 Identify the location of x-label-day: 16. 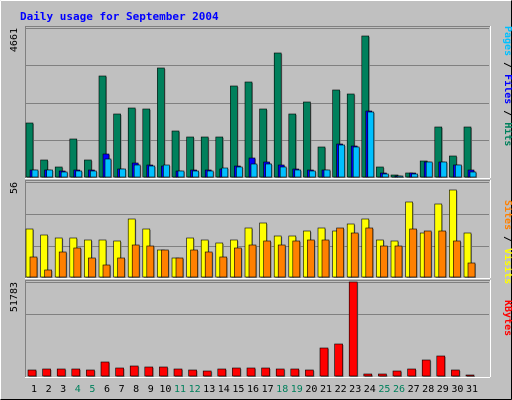
(253, 389).